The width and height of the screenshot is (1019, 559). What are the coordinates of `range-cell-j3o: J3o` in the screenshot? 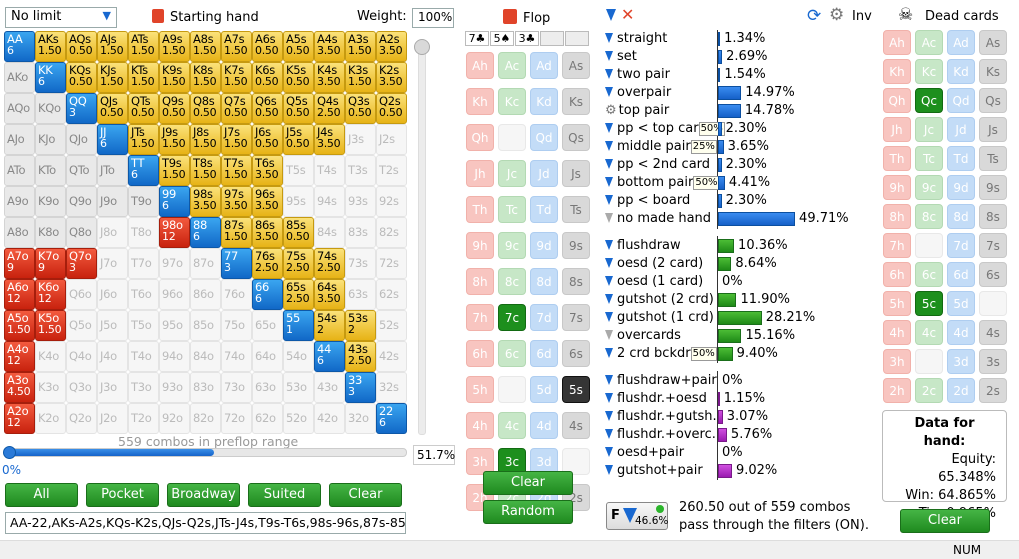 It's located at (112, 387).